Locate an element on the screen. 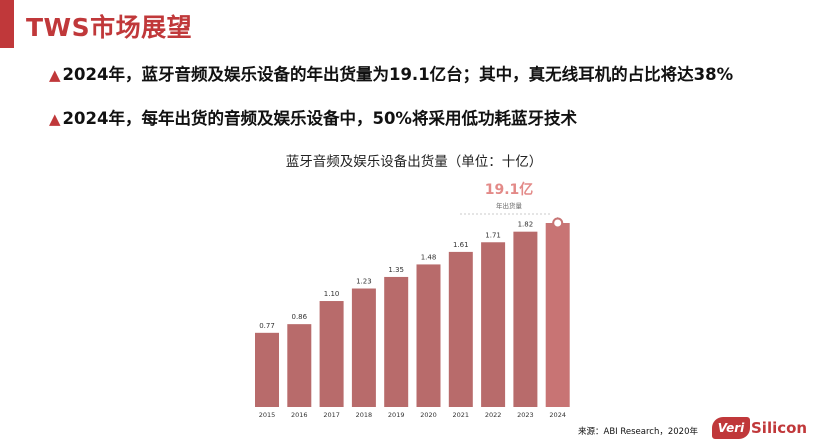  bar-value-label: 1.61 is located at coordinates (461, 245).